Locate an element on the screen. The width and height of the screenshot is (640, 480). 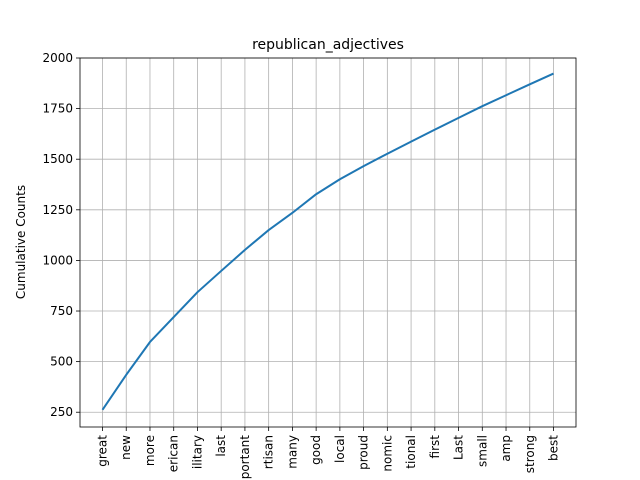
y-axis: 250 500 750 1000 1250 1500 1750 2000 is located at coordinates (61, 235).